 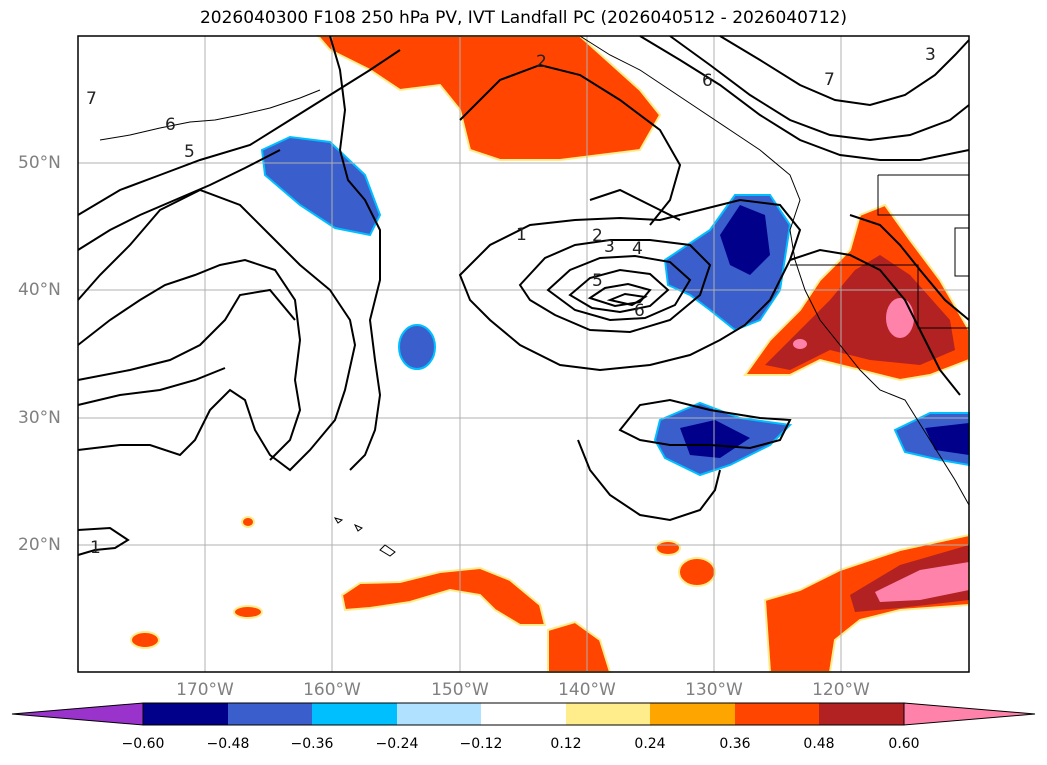 What do you see at coordinates (715, 439) in the screenshot?
I see `shade-navy-south` at bounding box center [715, 439].